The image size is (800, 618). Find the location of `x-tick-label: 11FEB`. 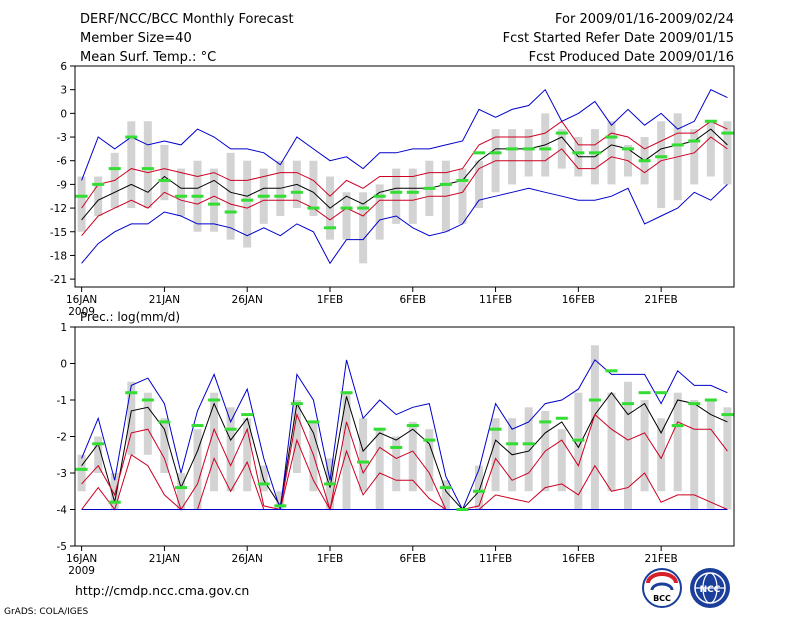

x-tick-label: 11FEB is located at coordinates (495, 559).